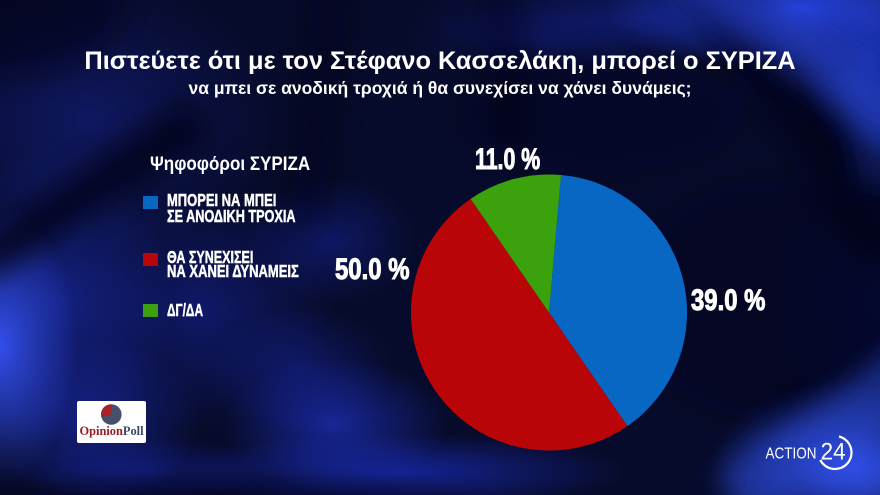 Image resolution: width=880 pixels, height=495 pixels. What do you see at coordinates (791, 454) in the screenshot?
I see `svg-text: ACTION` at bounding box center [791, 454].